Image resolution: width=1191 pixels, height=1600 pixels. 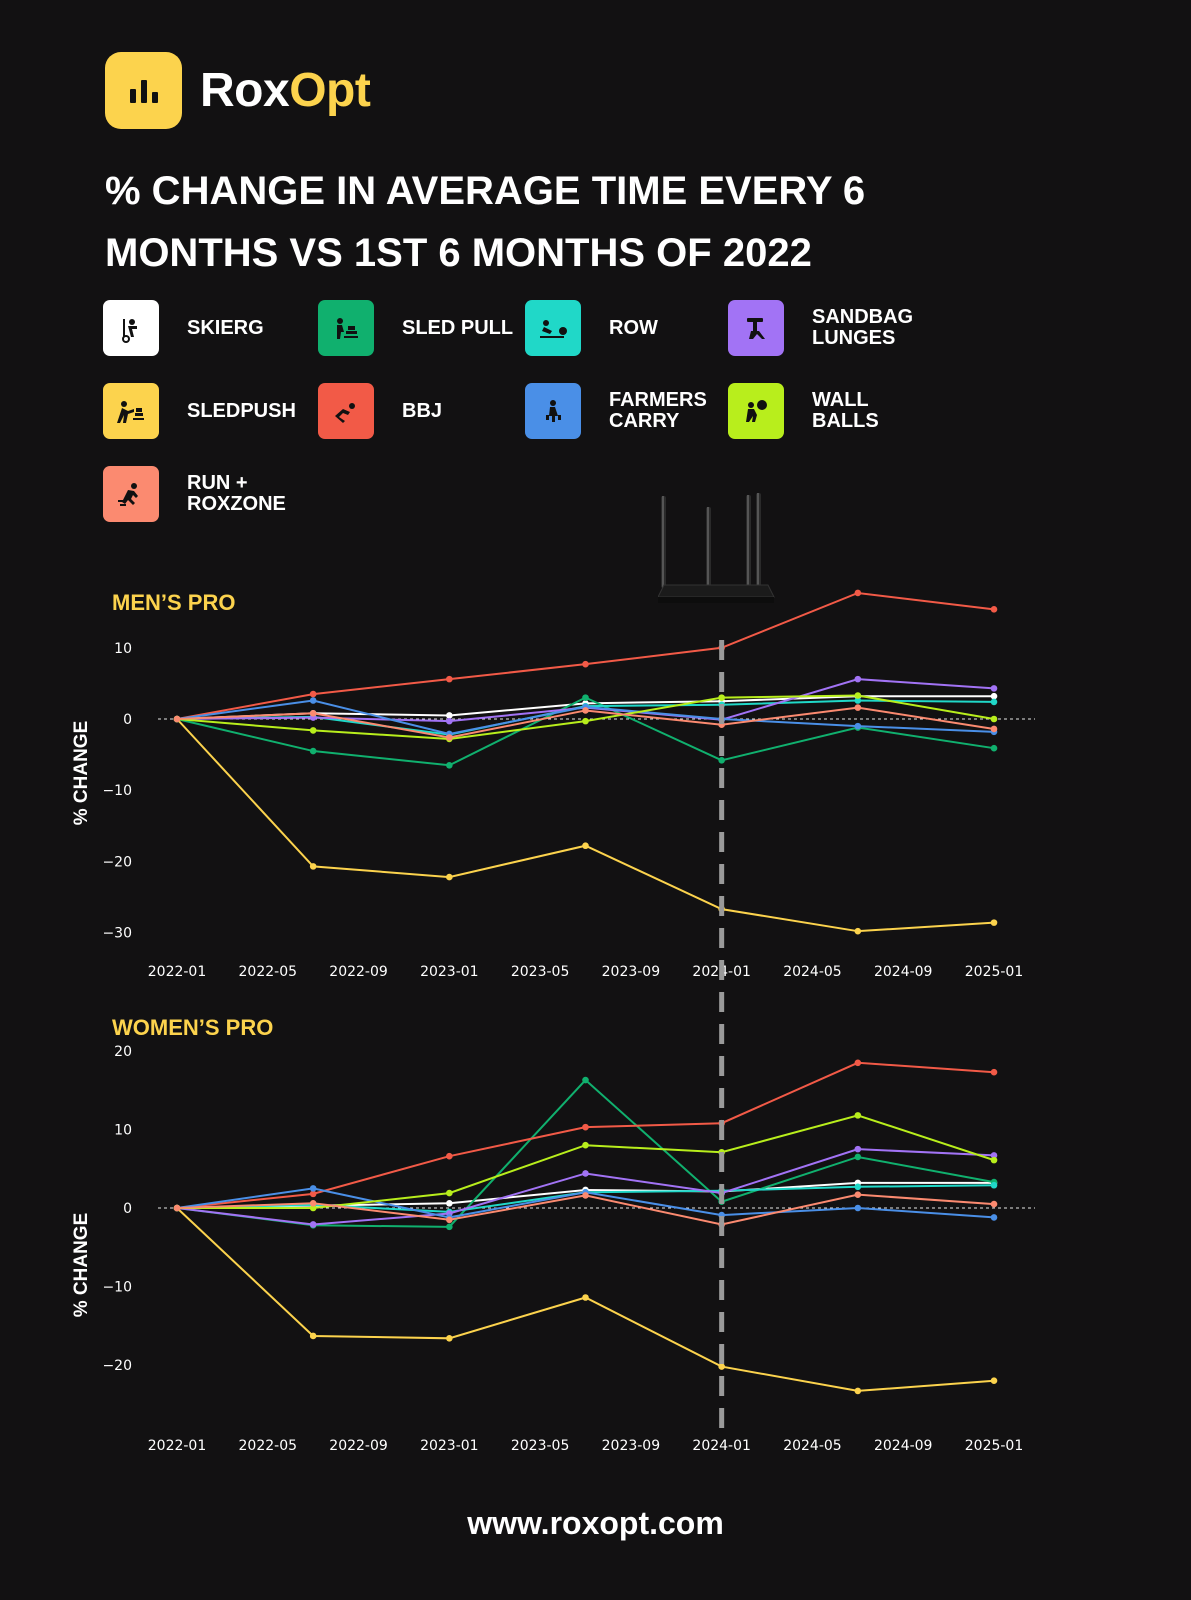 I want to click on legend-item: SLED PULL, so click(x=422, y=328).